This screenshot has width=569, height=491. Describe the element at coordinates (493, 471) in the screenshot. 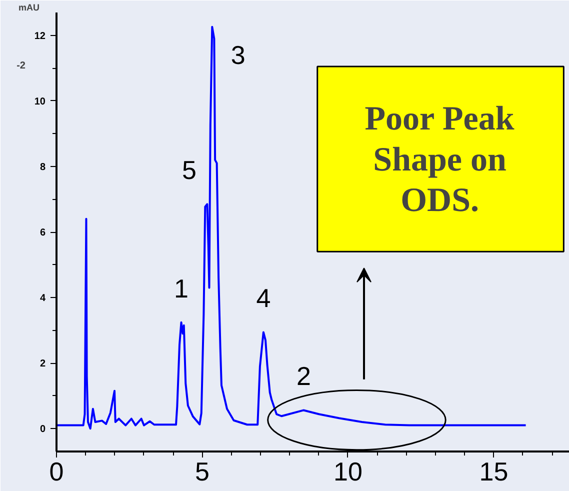

I see `x-tick-label: 15` at that location.